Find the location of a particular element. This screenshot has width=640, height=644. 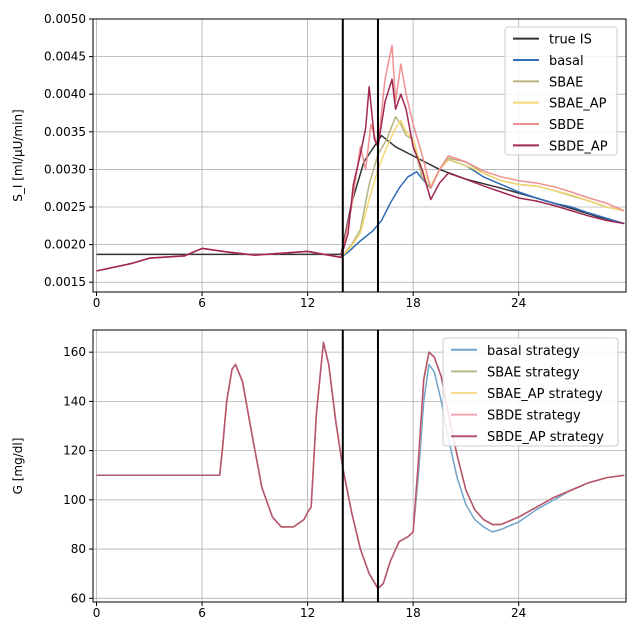

legend-box is located at coordinates (530, 392).